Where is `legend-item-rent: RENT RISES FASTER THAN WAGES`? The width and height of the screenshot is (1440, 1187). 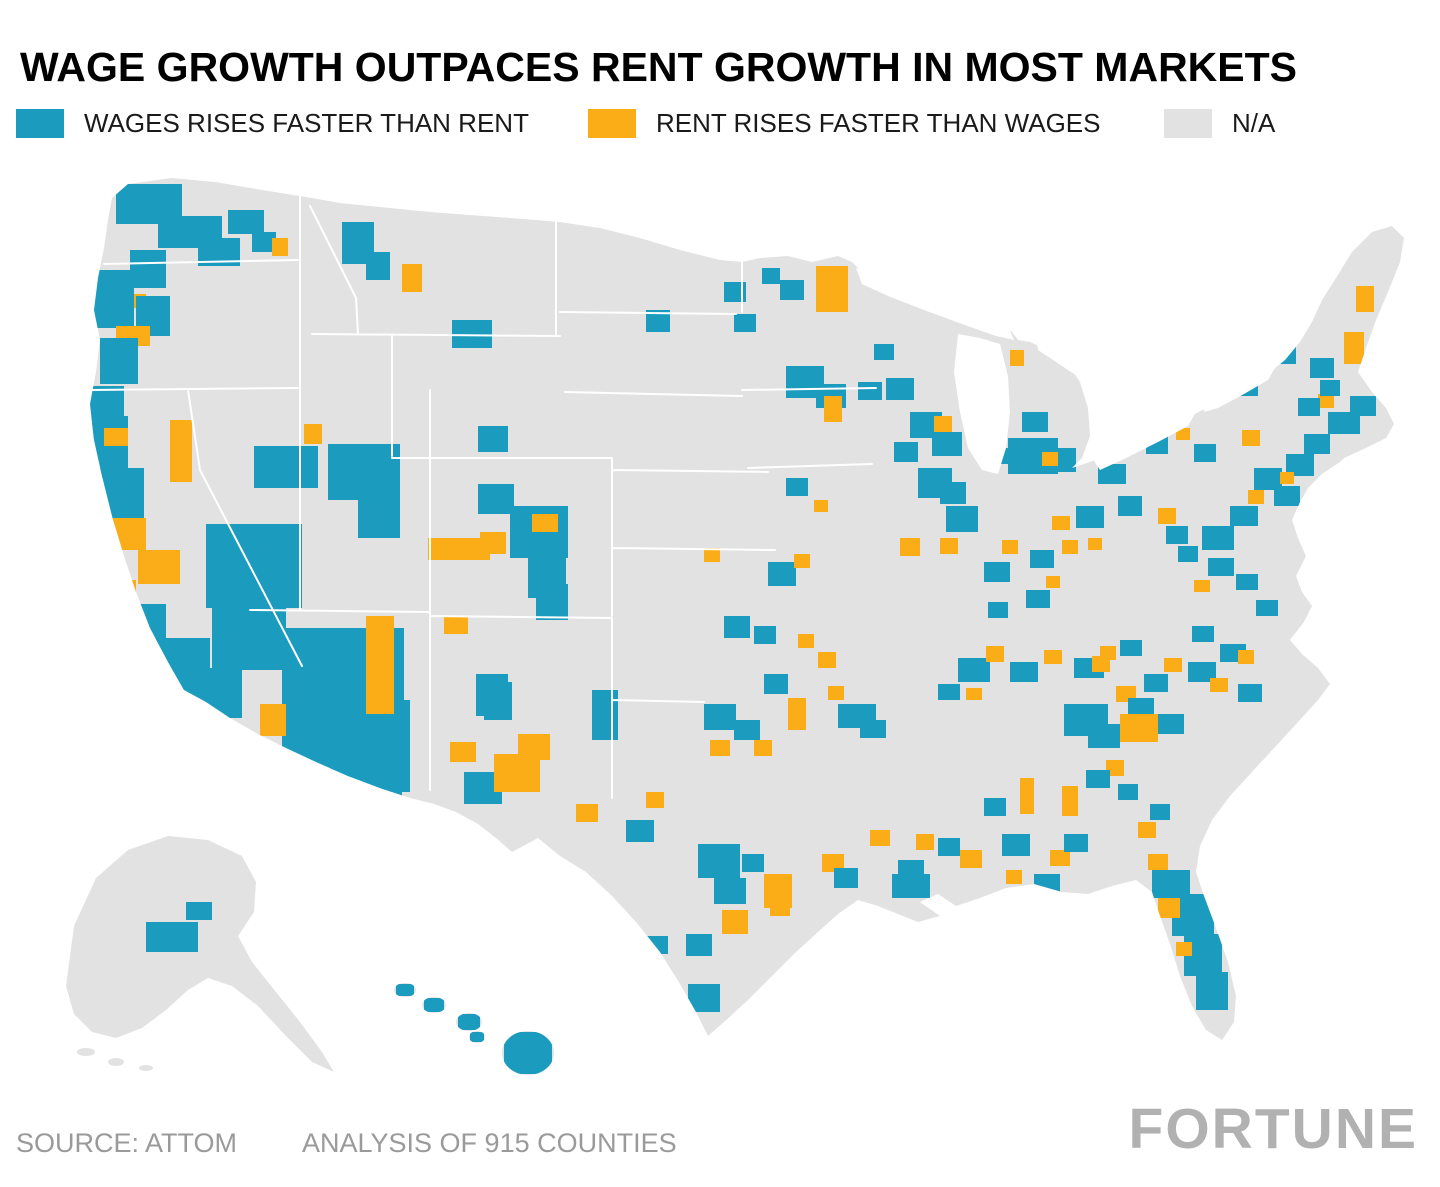 legend-item-rent: RENT RISES FASTER THAN WAGES is located at coordinates (844, 123).